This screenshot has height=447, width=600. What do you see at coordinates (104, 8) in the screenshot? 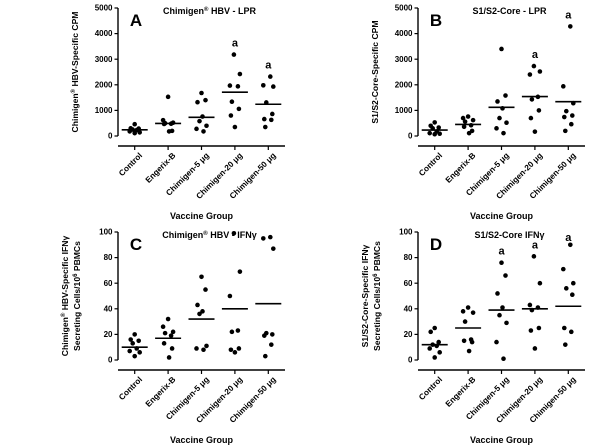
I see `y-tick-label: 5000` at bounding box center [104, 8].